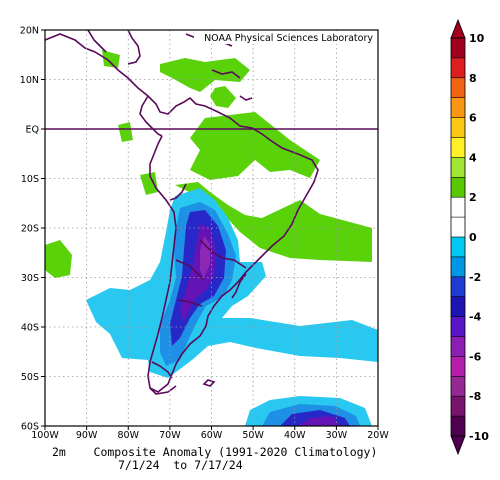 Image resolution: width=500 pixels, height=480 pixels. I want to click on lat-label: 40S, so click(30, 328).